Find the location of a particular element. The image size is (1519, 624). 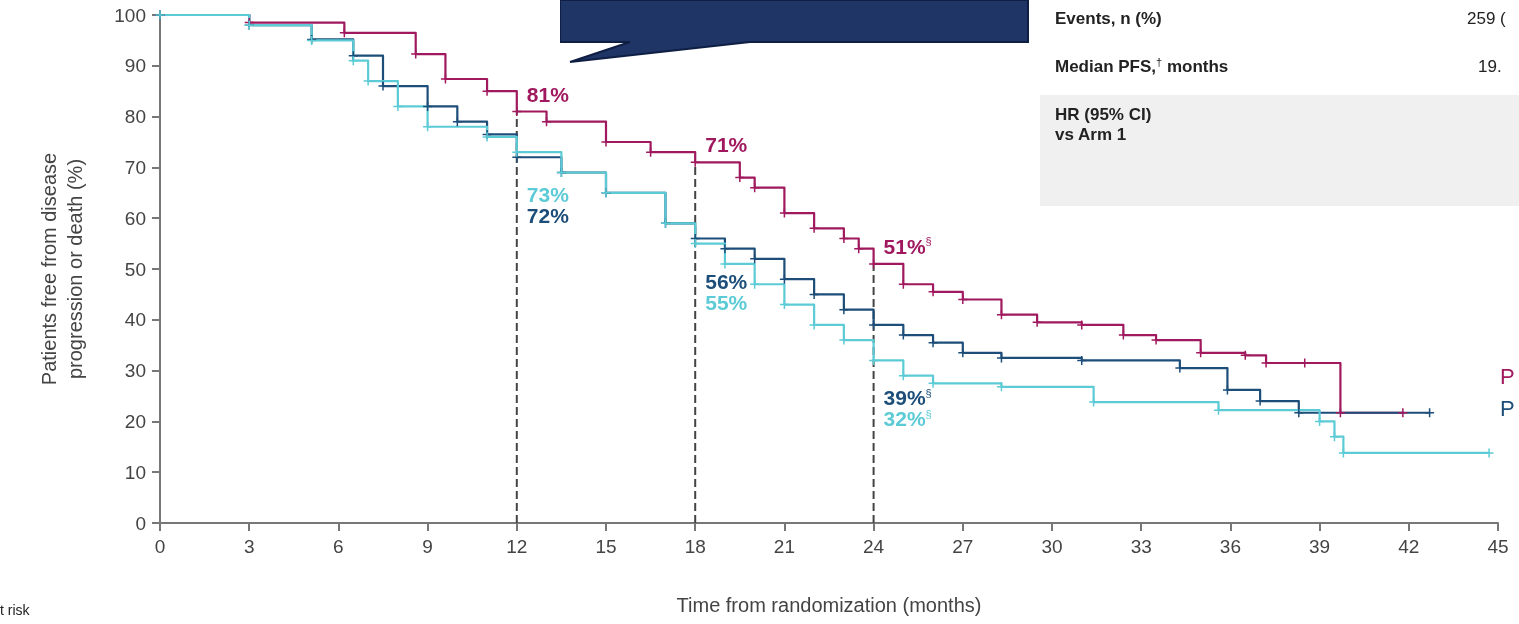

x-tick-label: 45 is located at coordinates (1498, 546).